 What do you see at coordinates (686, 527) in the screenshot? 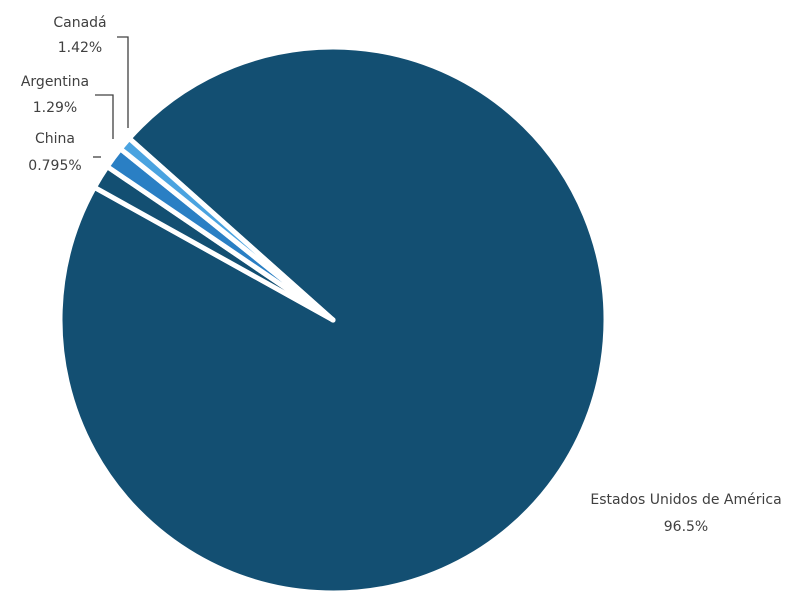
I see `label-value-estados-unidos: 96.5%` at bounding box center [686, 527].